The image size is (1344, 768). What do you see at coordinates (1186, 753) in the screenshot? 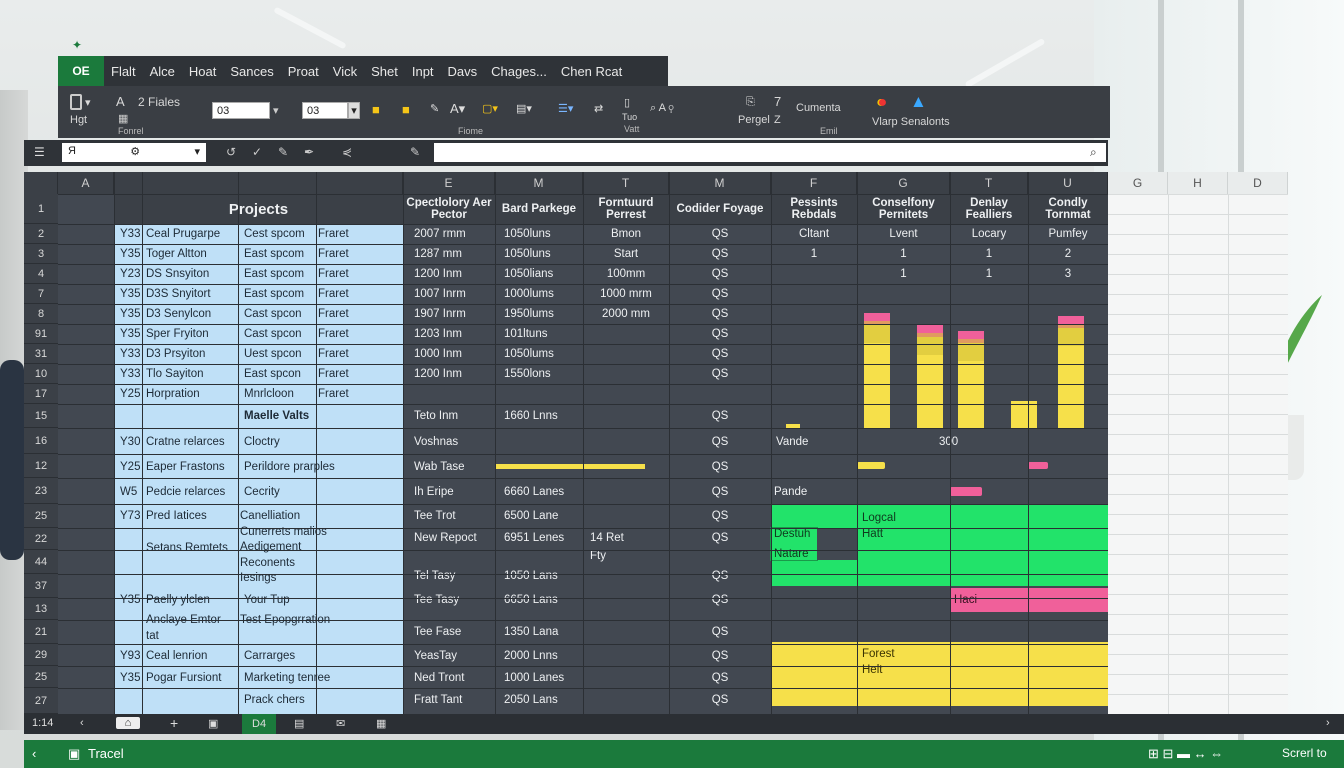
I see `status-icons: ⊞ ⊟ ▬ ↔ ⇔` at bounding box center [1186, 753].